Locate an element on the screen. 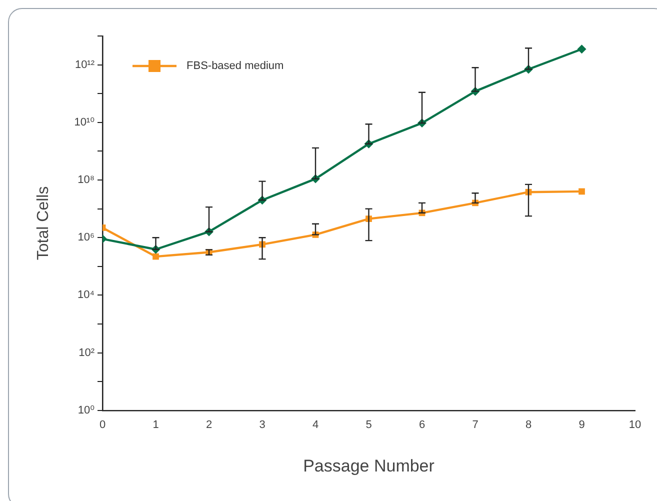 The image size is (657, 501). x-axis-title: Passage Number is located at coordinates (369, 466).